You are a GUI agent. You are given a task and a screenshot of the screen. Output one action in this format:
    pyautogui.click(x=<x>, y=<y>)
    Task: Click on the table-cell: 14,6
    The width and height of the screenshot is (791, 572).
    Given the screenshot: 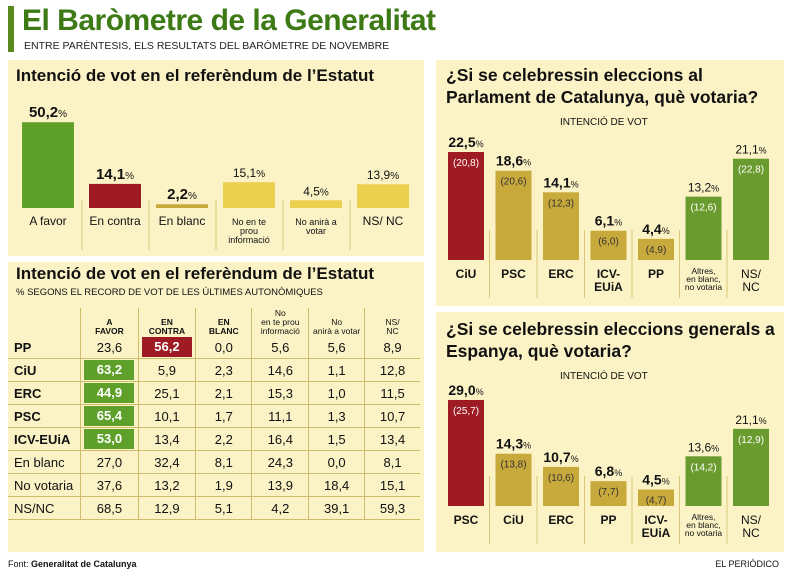 What is the action you would take?
    pyautogui.click(x=280, y=370)
    